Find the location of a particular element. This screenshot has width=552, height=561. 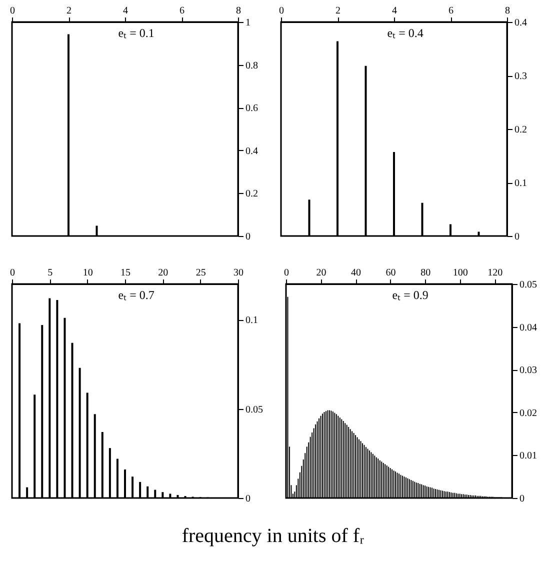

x-tick-label: 15 is located at coordinates (125, 273).